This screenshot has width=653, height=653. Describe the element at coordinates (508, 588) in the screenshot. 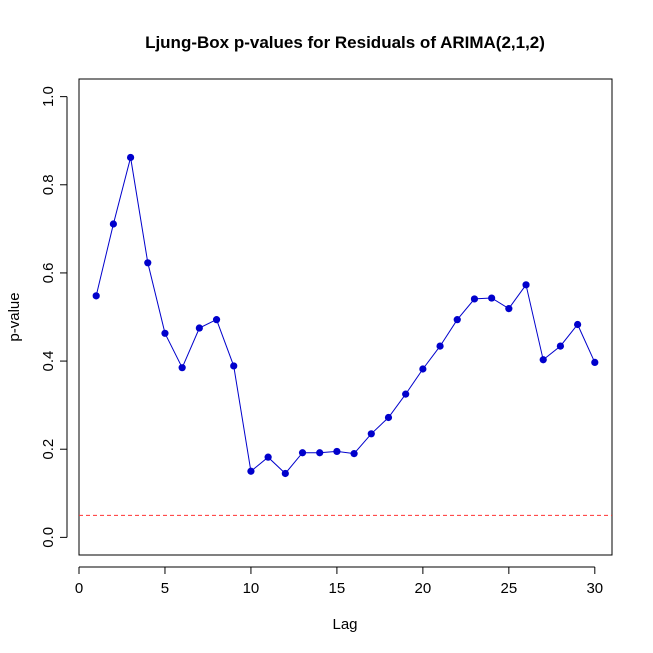

I see `x-tick-label: 25` at that location.